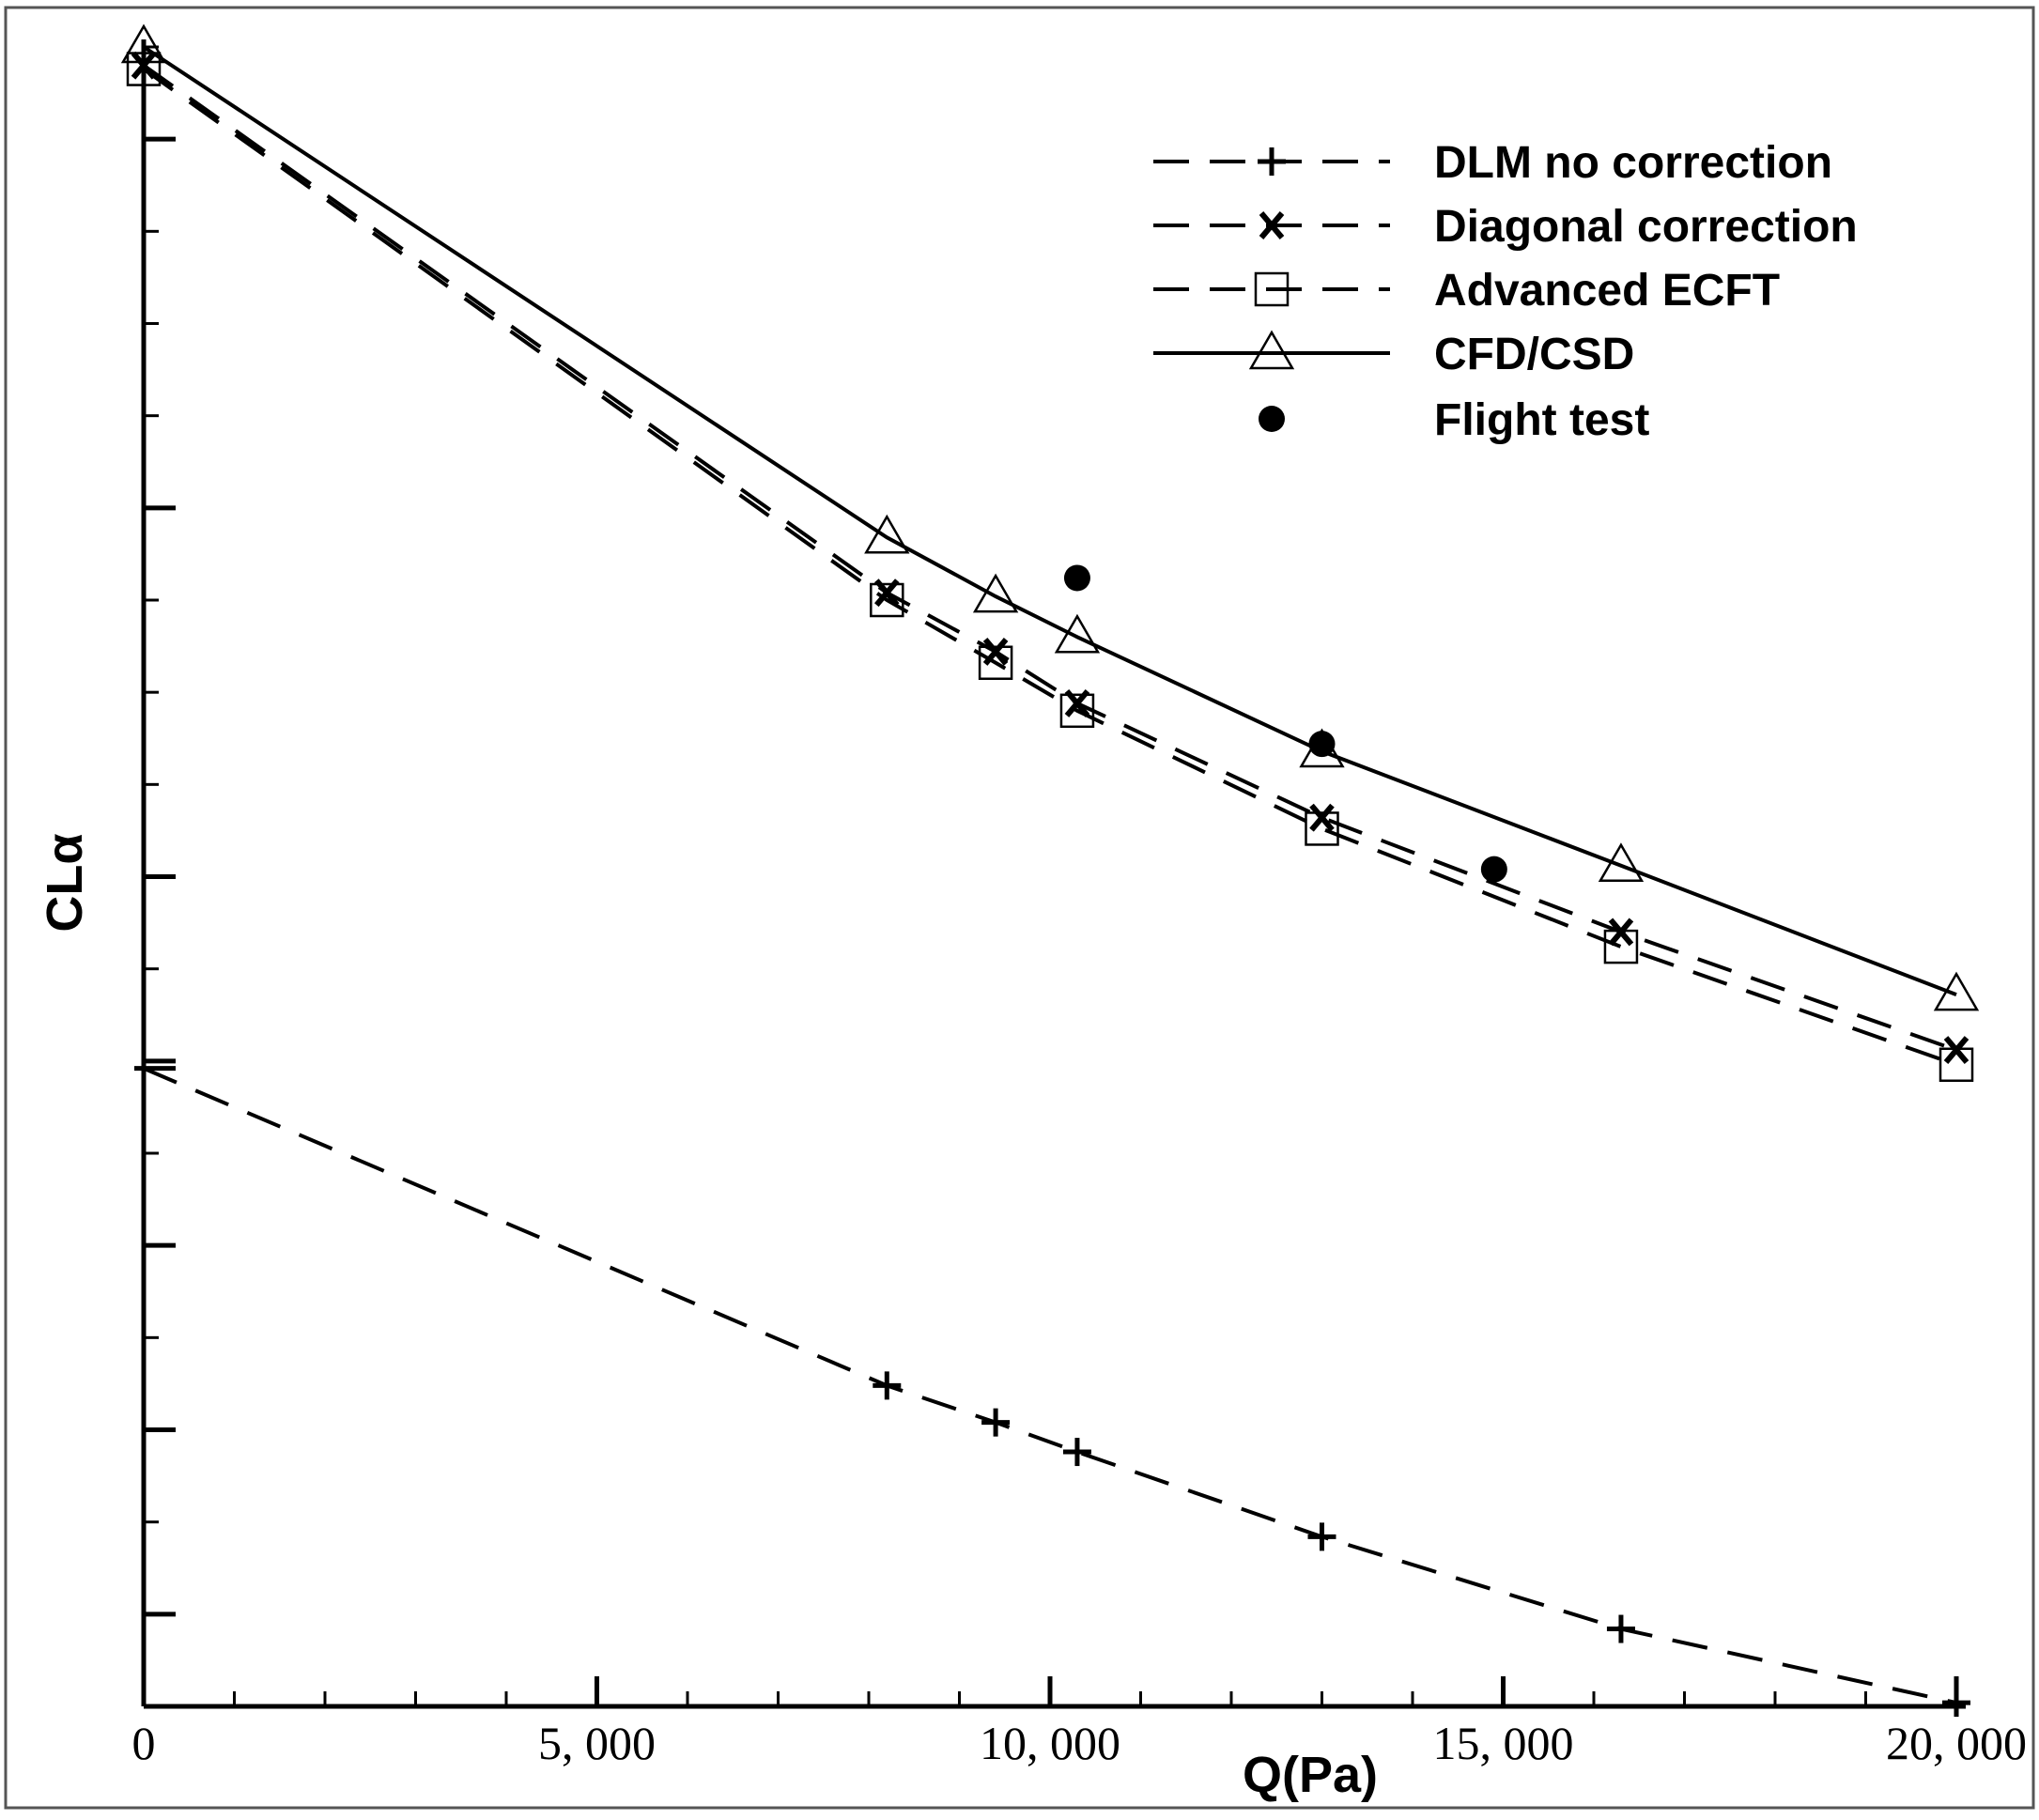 The height and width of the screenshot is (1820, 2039). I want to click on x-tick-label: 5, 000, so click(597, 1743).